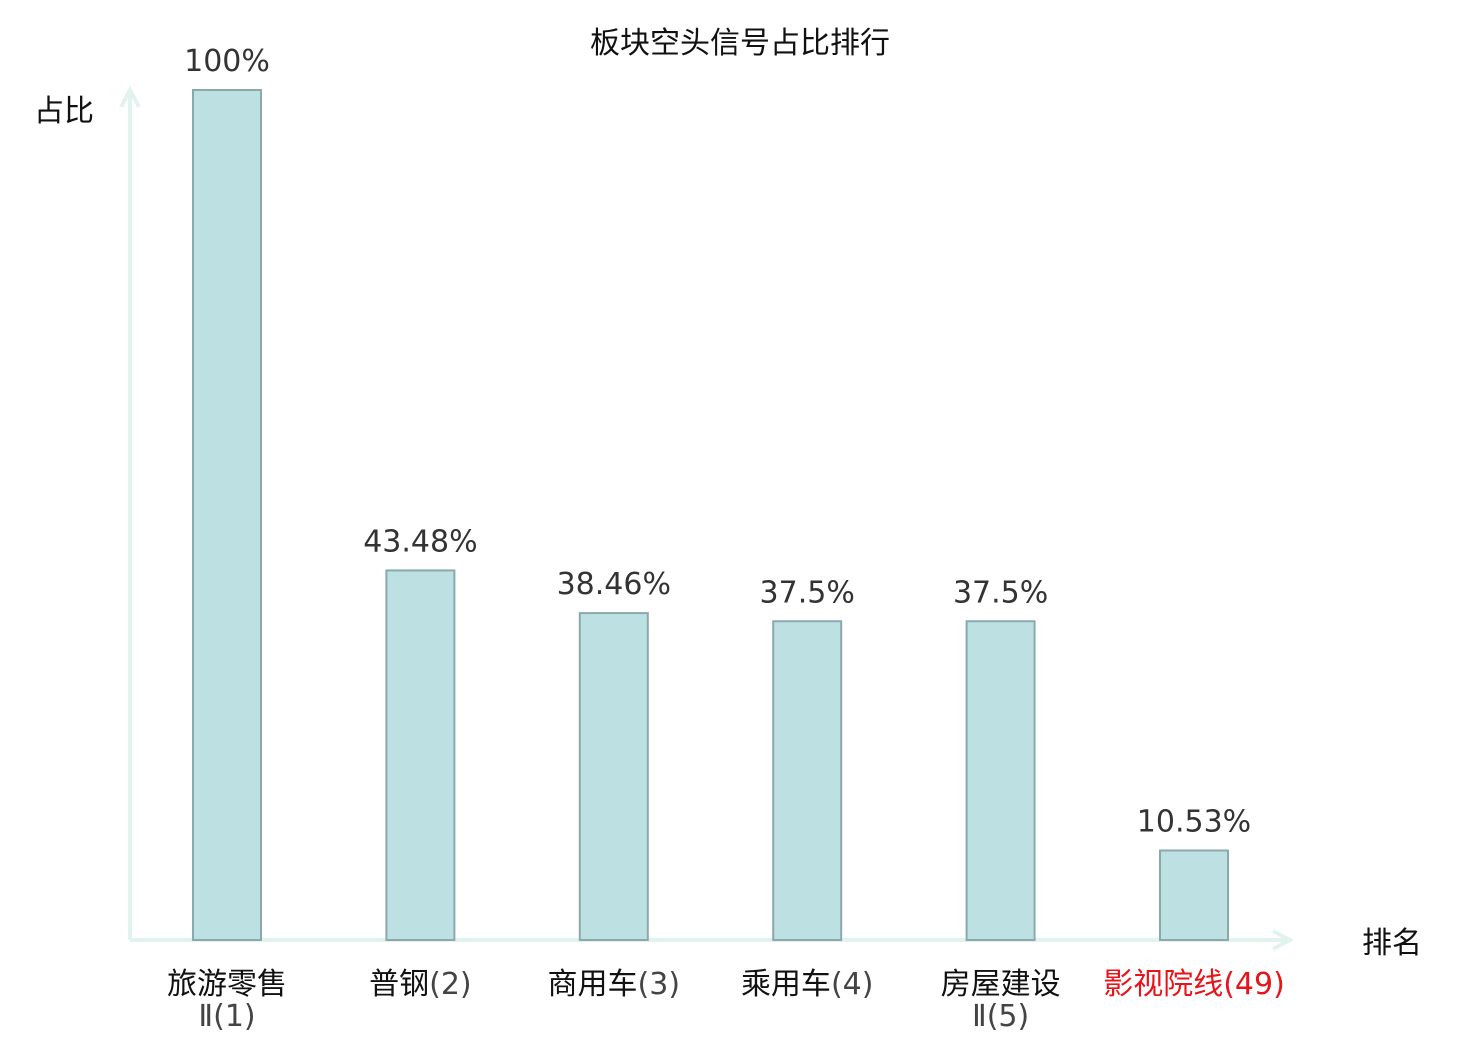 This screenshot has height=1040, width=1480. Describe the element at coordinates (64, 111) in the screenshot. I see `y-axis-label: 占比` at that location.